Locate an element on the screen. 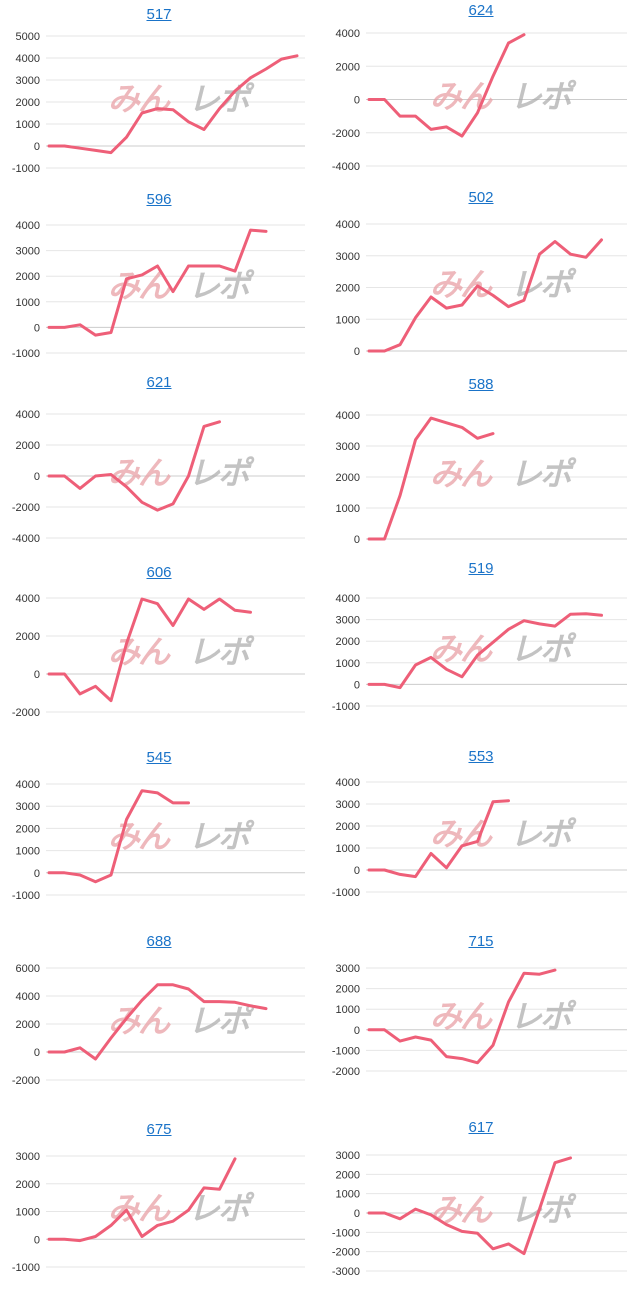 This screenshot has height=1303, width=640. chart-panel: 4000 3000 2000 1000 0 -1000 みん レポ 545 is located at coordinates (159, 837).